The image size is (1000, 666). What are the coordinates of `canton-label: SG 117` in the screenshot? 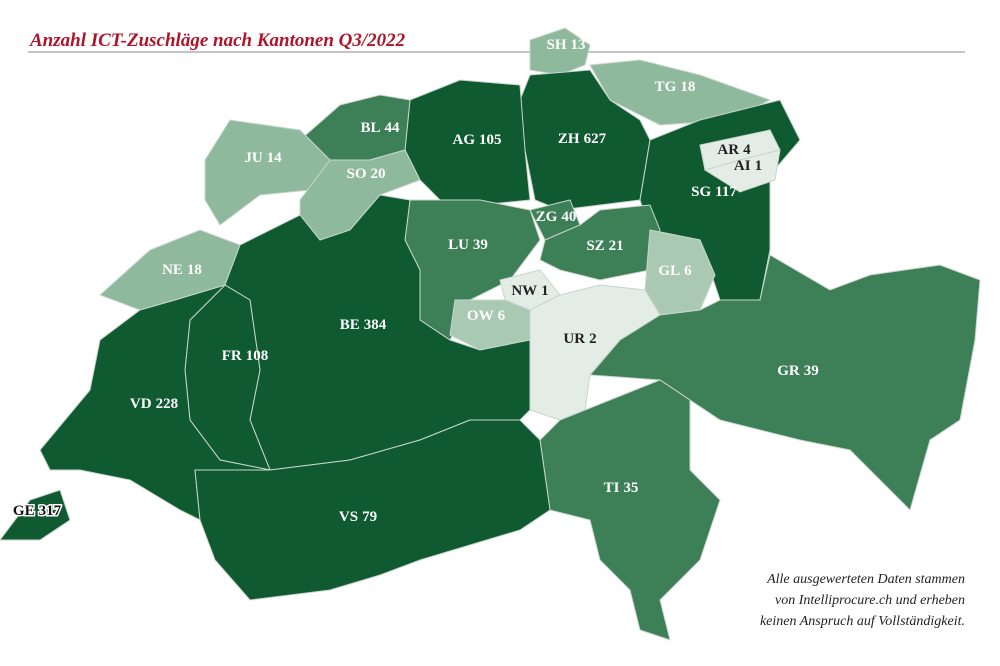 It's located at (714, 192).